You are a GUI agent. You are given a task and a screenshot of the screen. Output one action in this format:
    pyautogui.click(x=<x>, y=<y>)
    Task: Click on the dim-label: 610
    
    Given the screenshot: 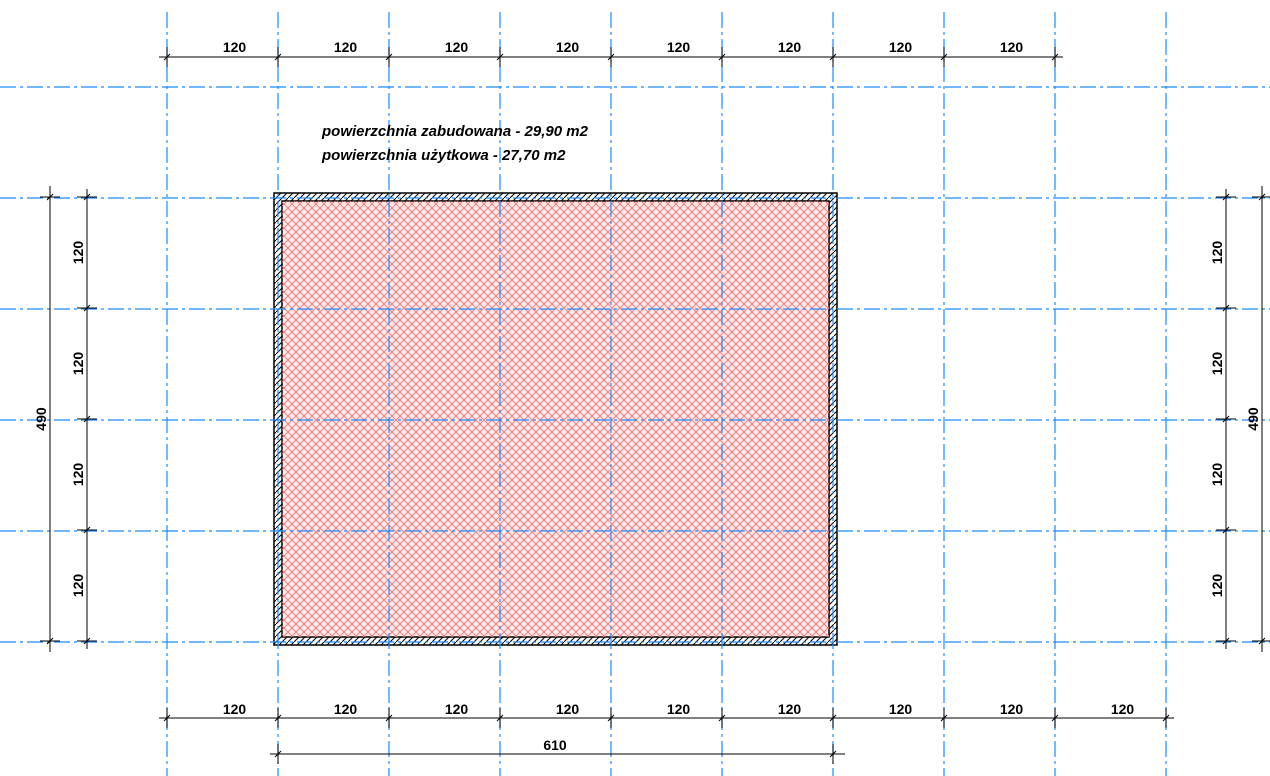 What is the action you would take?
    pyautogui.click(x=555, y=745)
    